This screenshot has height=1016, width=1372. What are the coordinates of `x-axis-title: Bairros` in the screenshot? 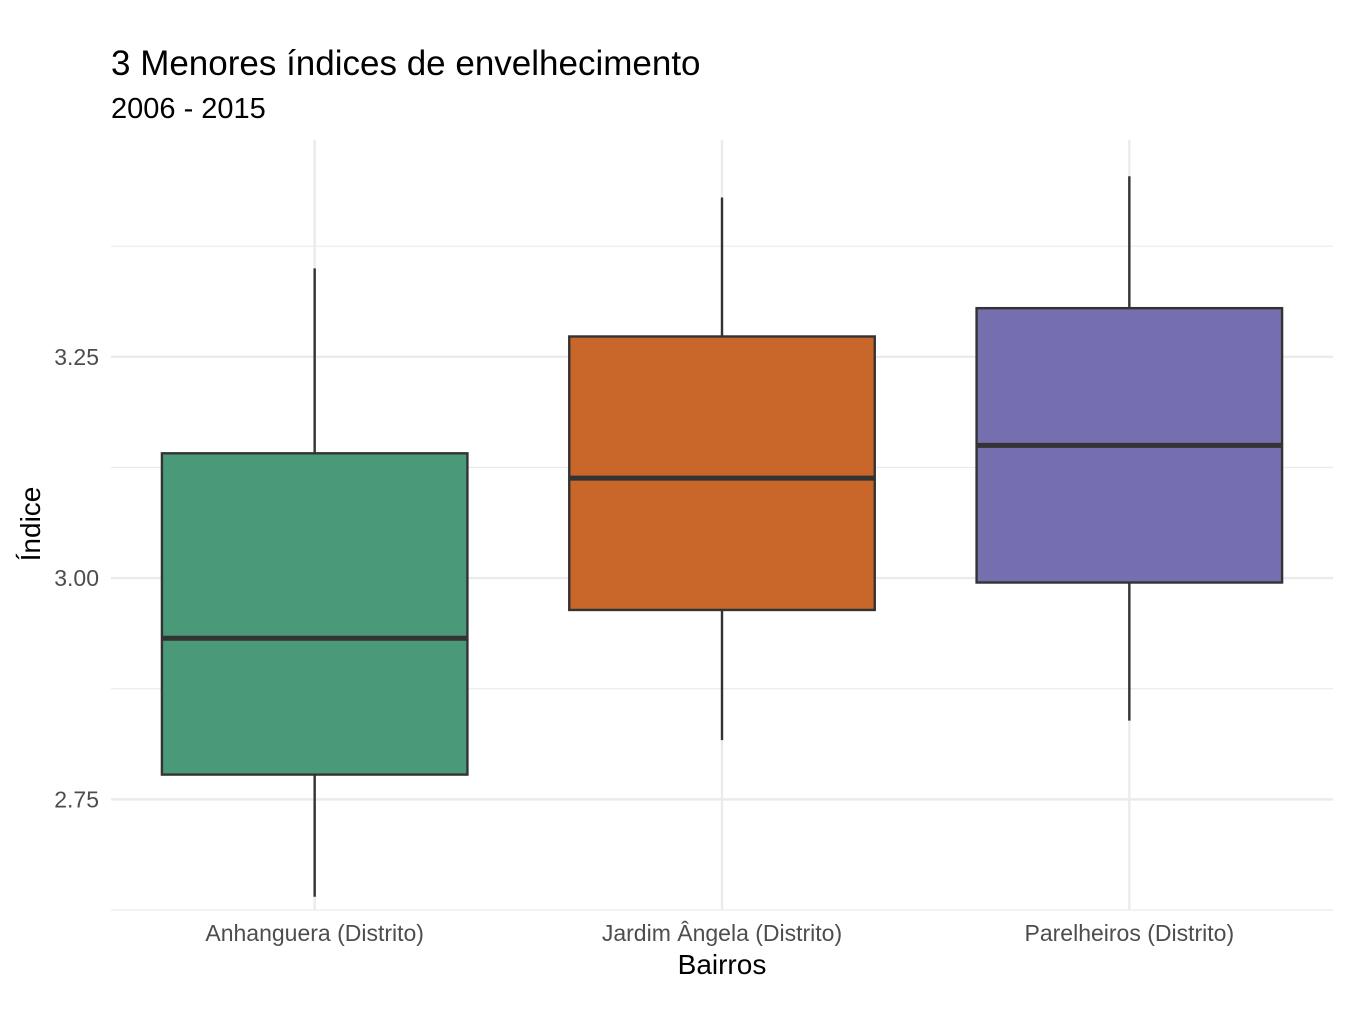 It's located at (722, 964).